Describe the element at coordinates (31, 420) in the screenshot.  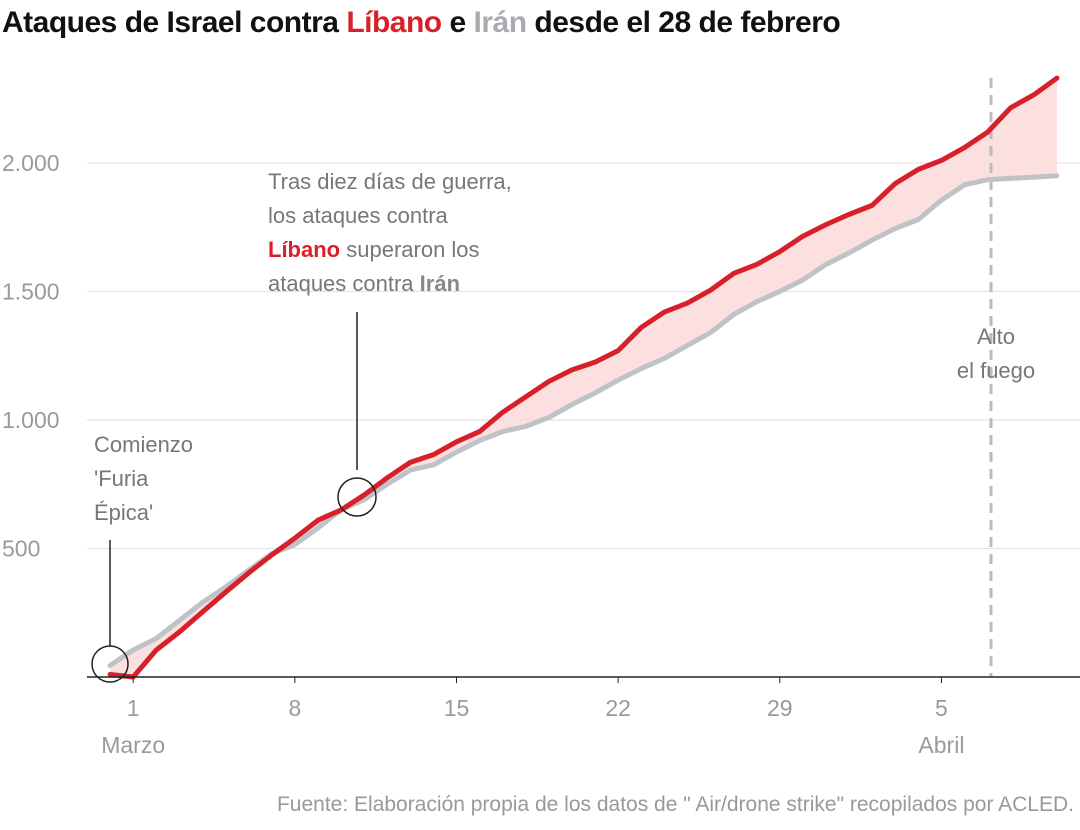
I see `y-tick-label: 1.000` at that location.